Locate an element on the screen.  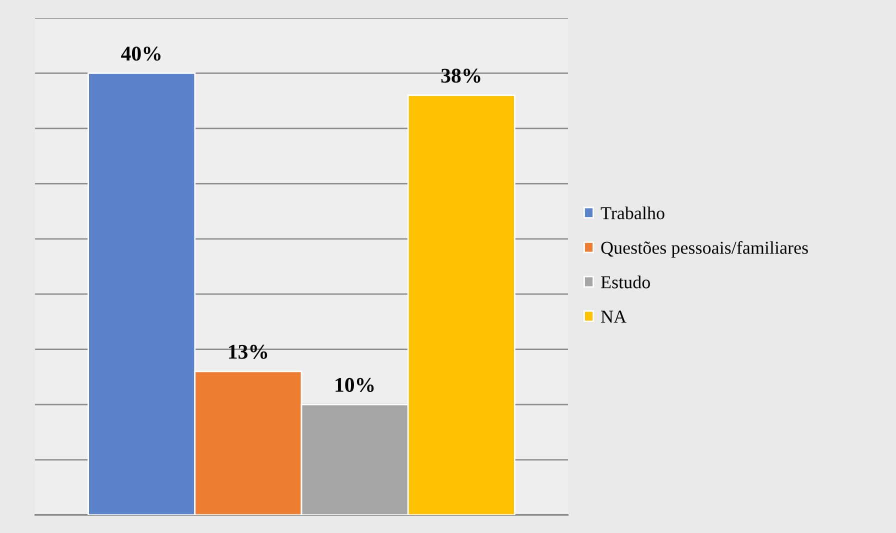
legend-label: Estudo is located at coordinates (625, 282).